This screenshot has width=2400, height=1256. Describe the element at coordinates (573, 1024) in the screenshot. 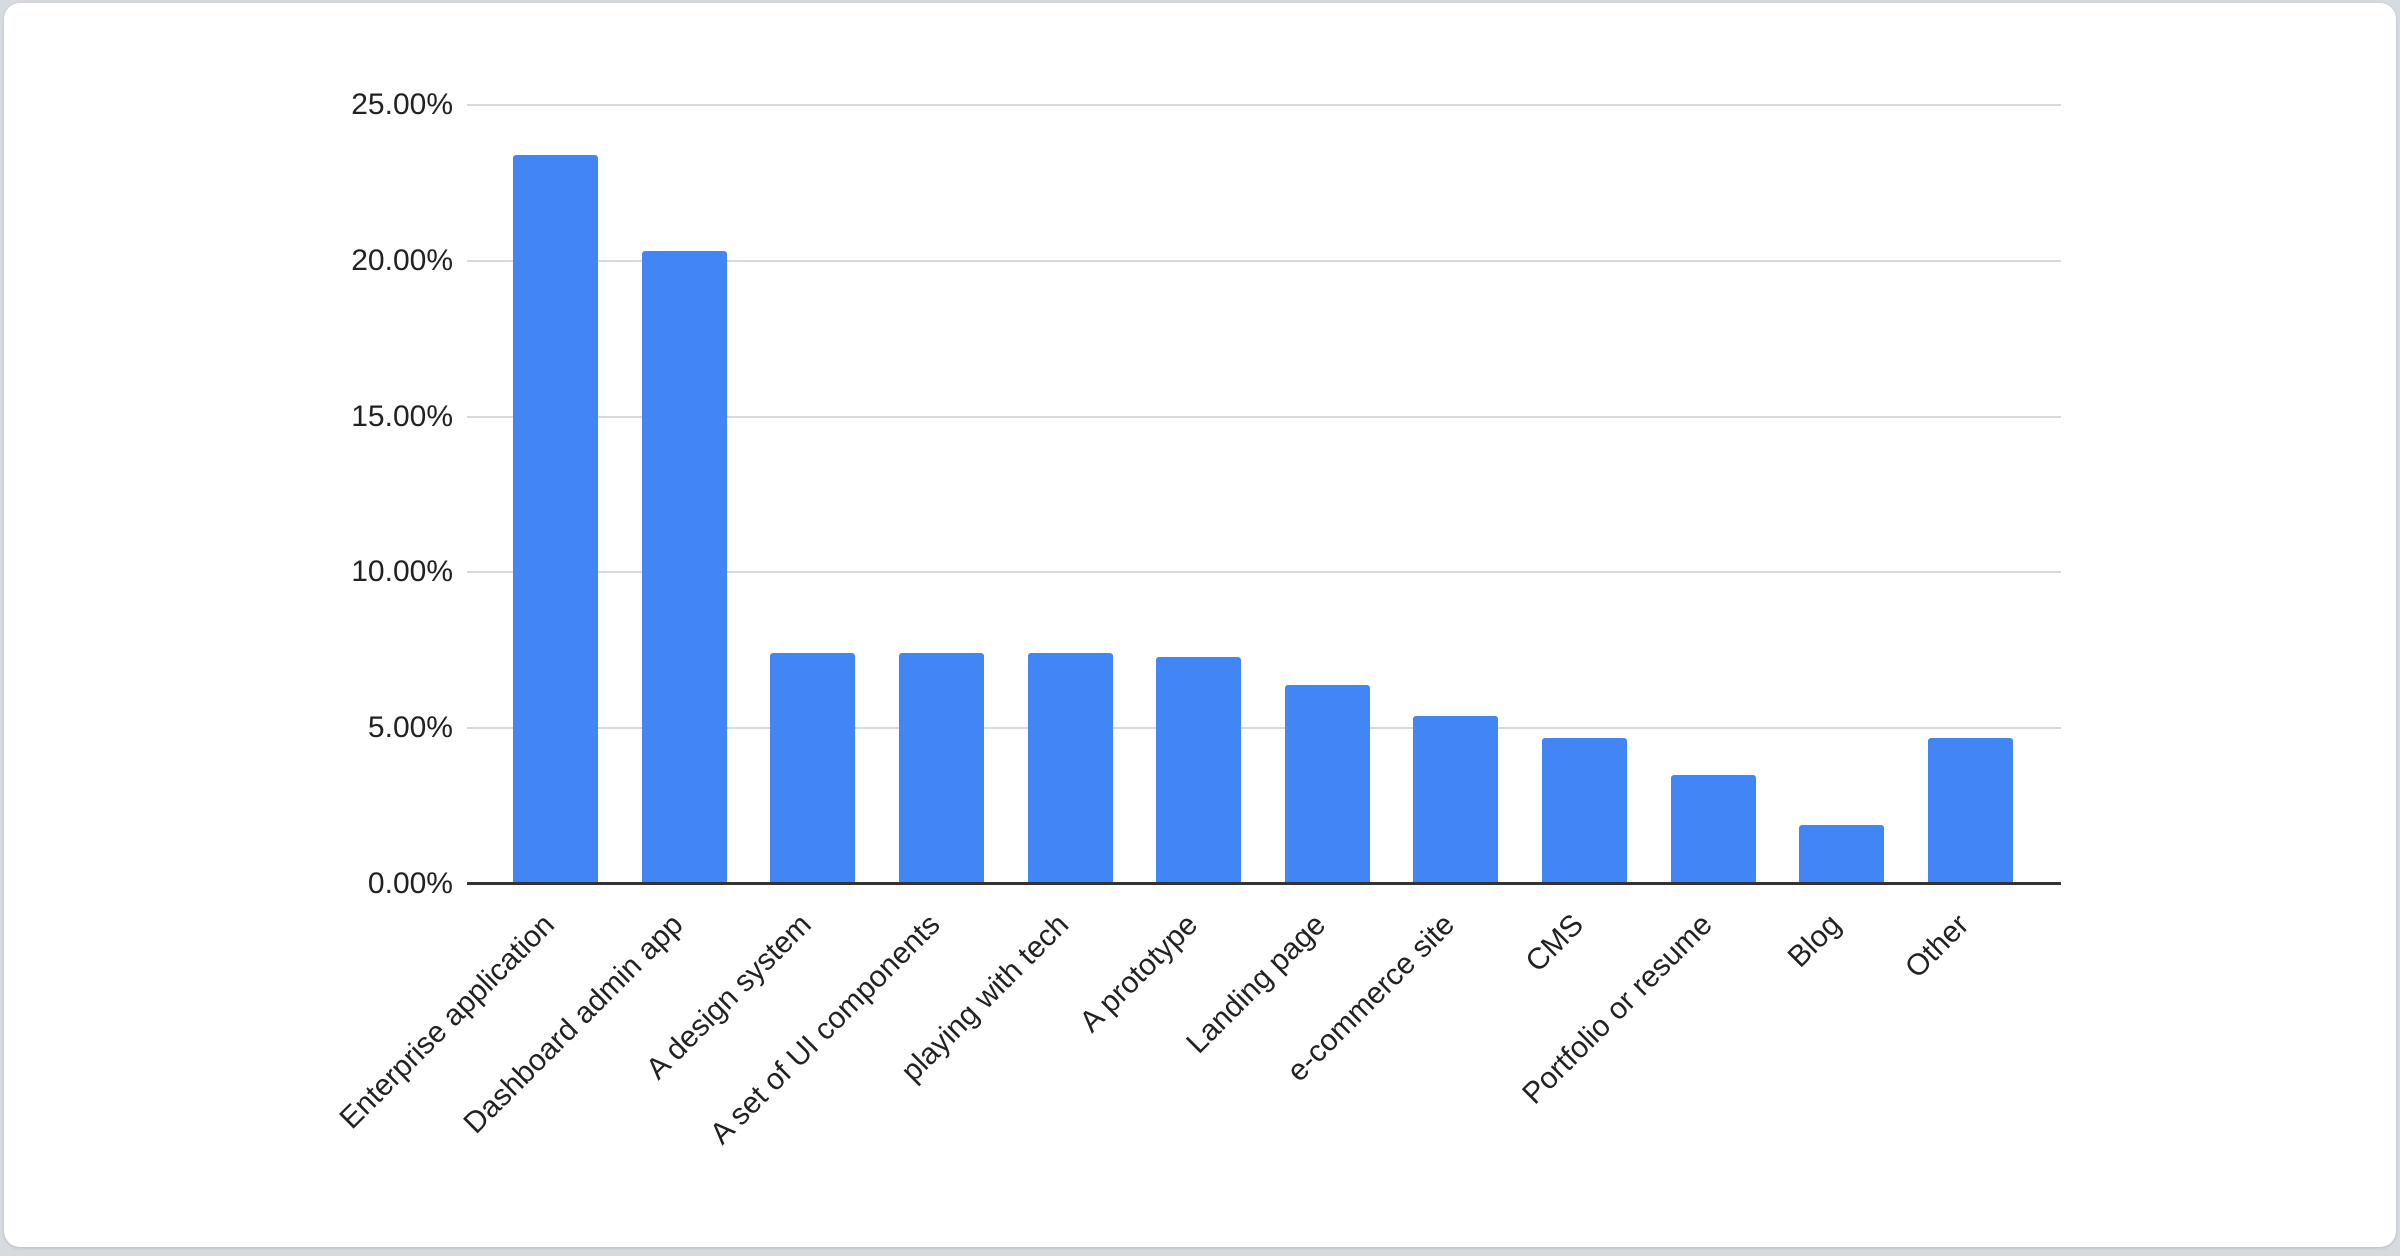

I see `x-axis-tick-label: Dashboard admin app` at that location.